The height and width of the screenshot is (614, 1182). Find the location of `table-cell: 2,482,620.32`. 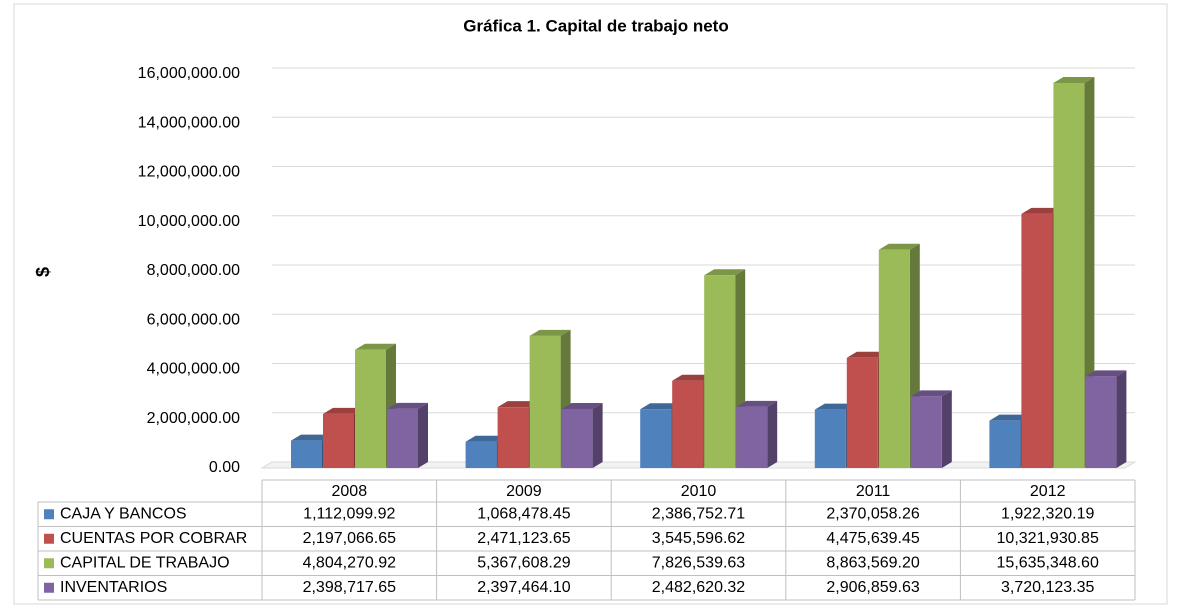

table-cell: 2,482,620.32 is located at coordinates (699, 587).